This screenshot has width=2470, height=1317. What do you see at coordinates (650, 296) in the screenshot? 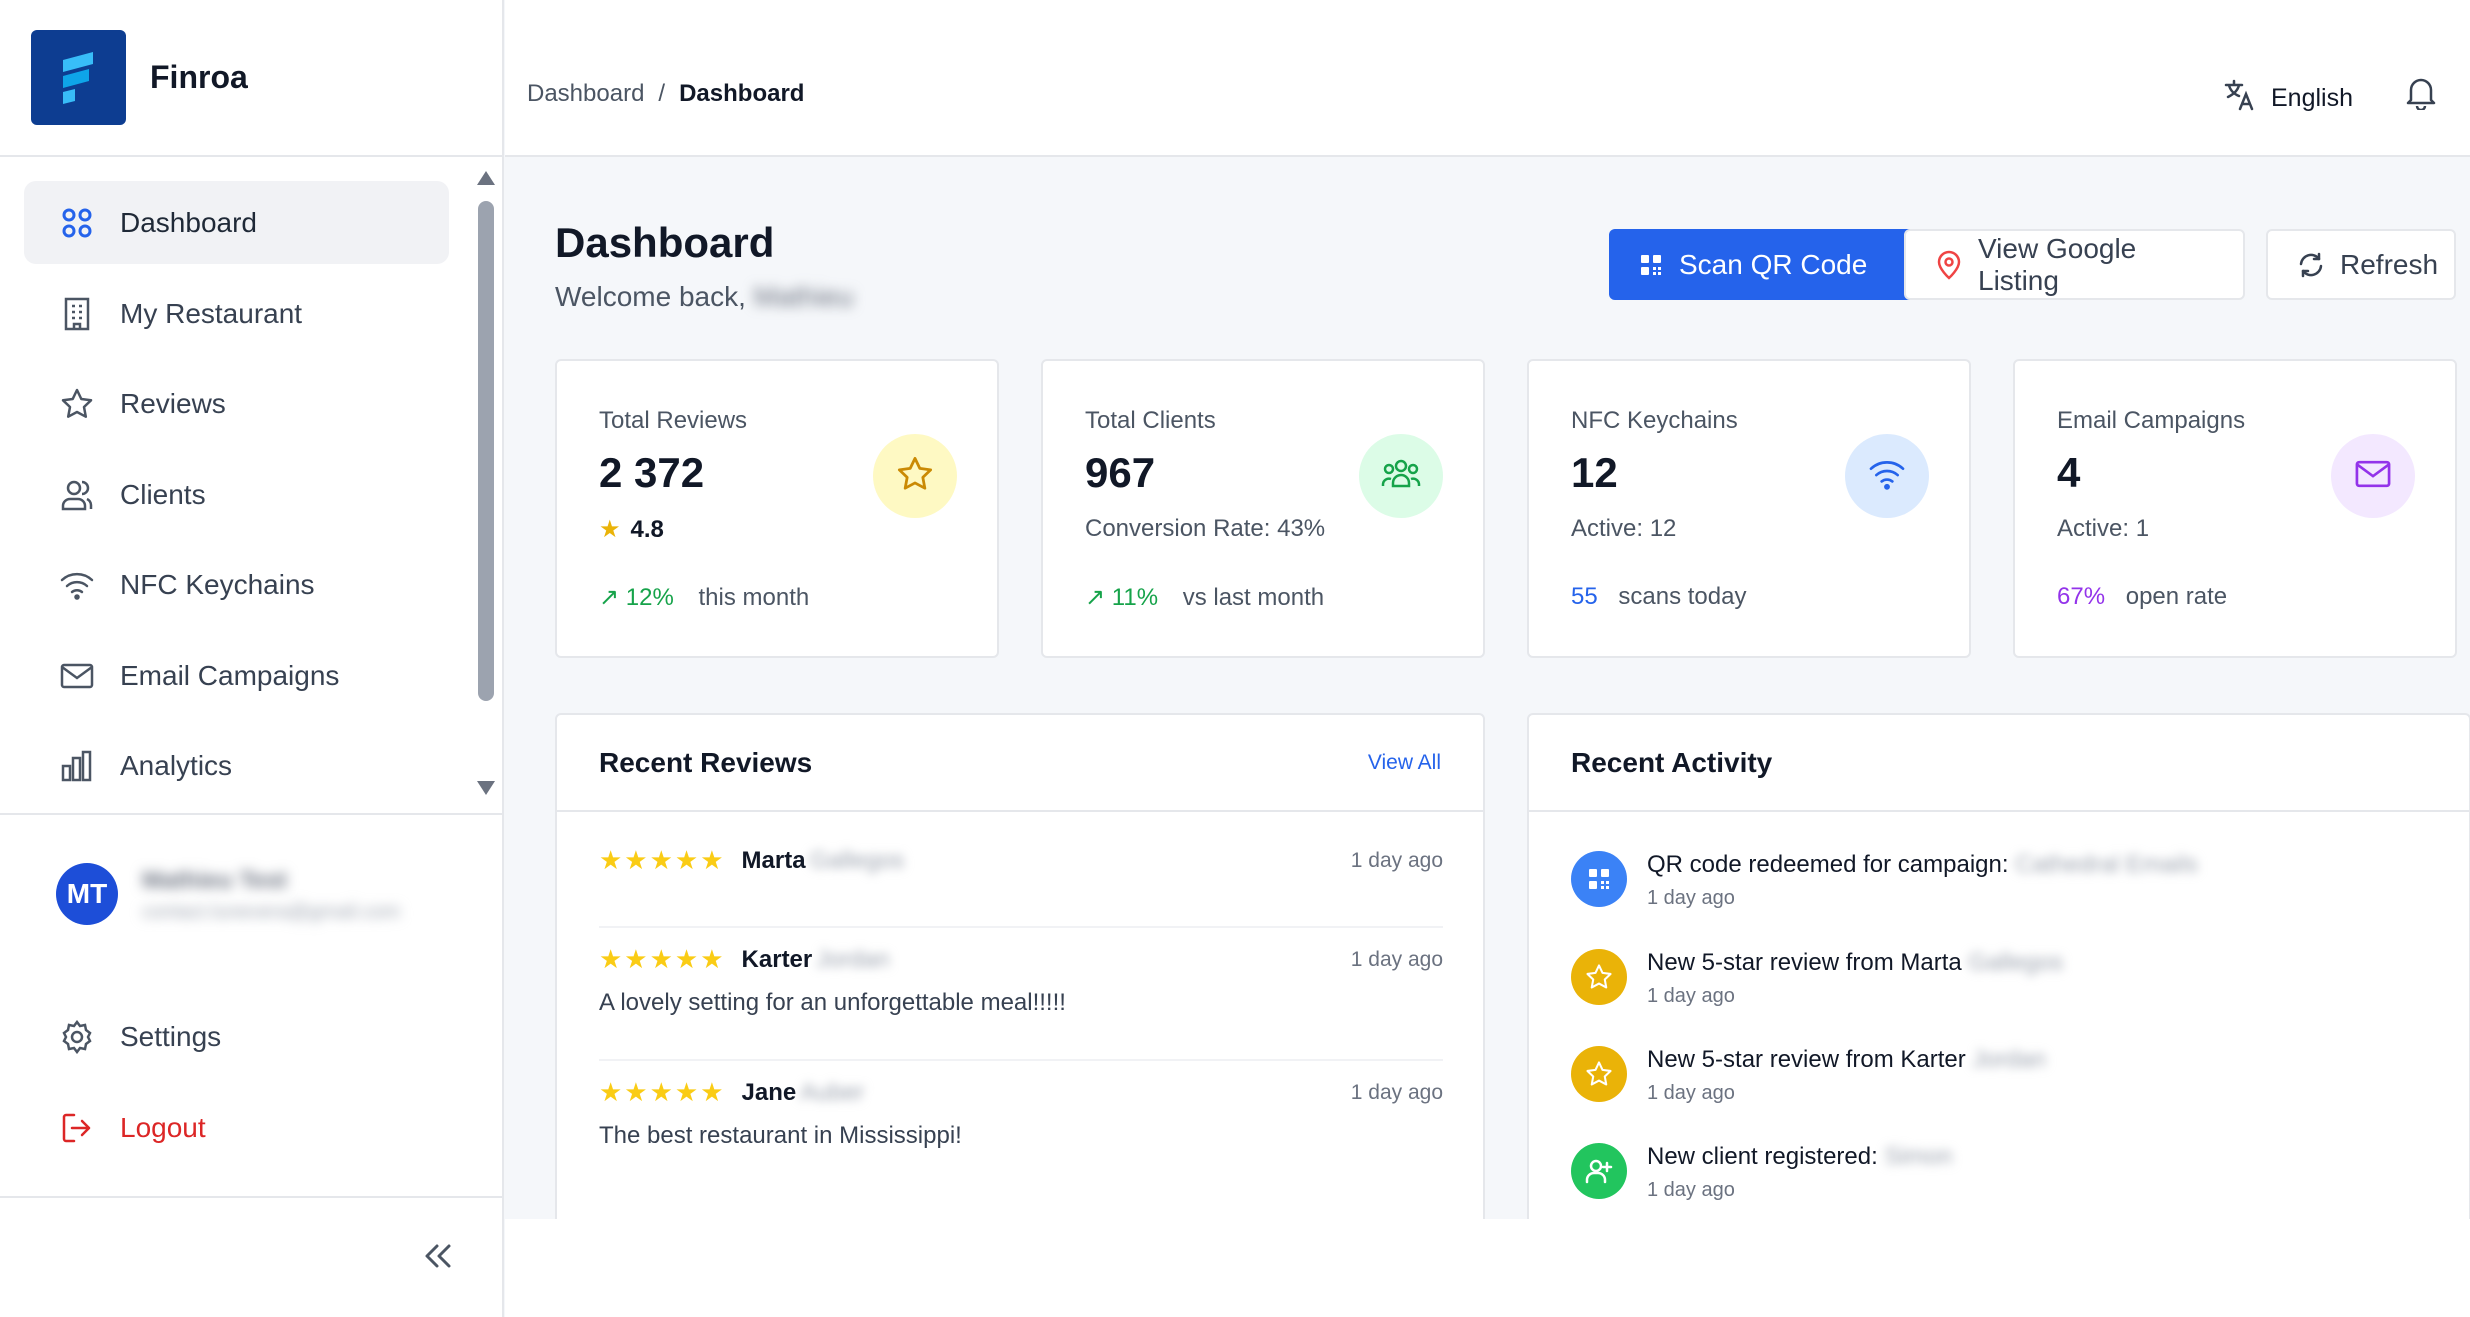
I see `welcome-prefix: Welcome back,` at bounding box center [650, 296].